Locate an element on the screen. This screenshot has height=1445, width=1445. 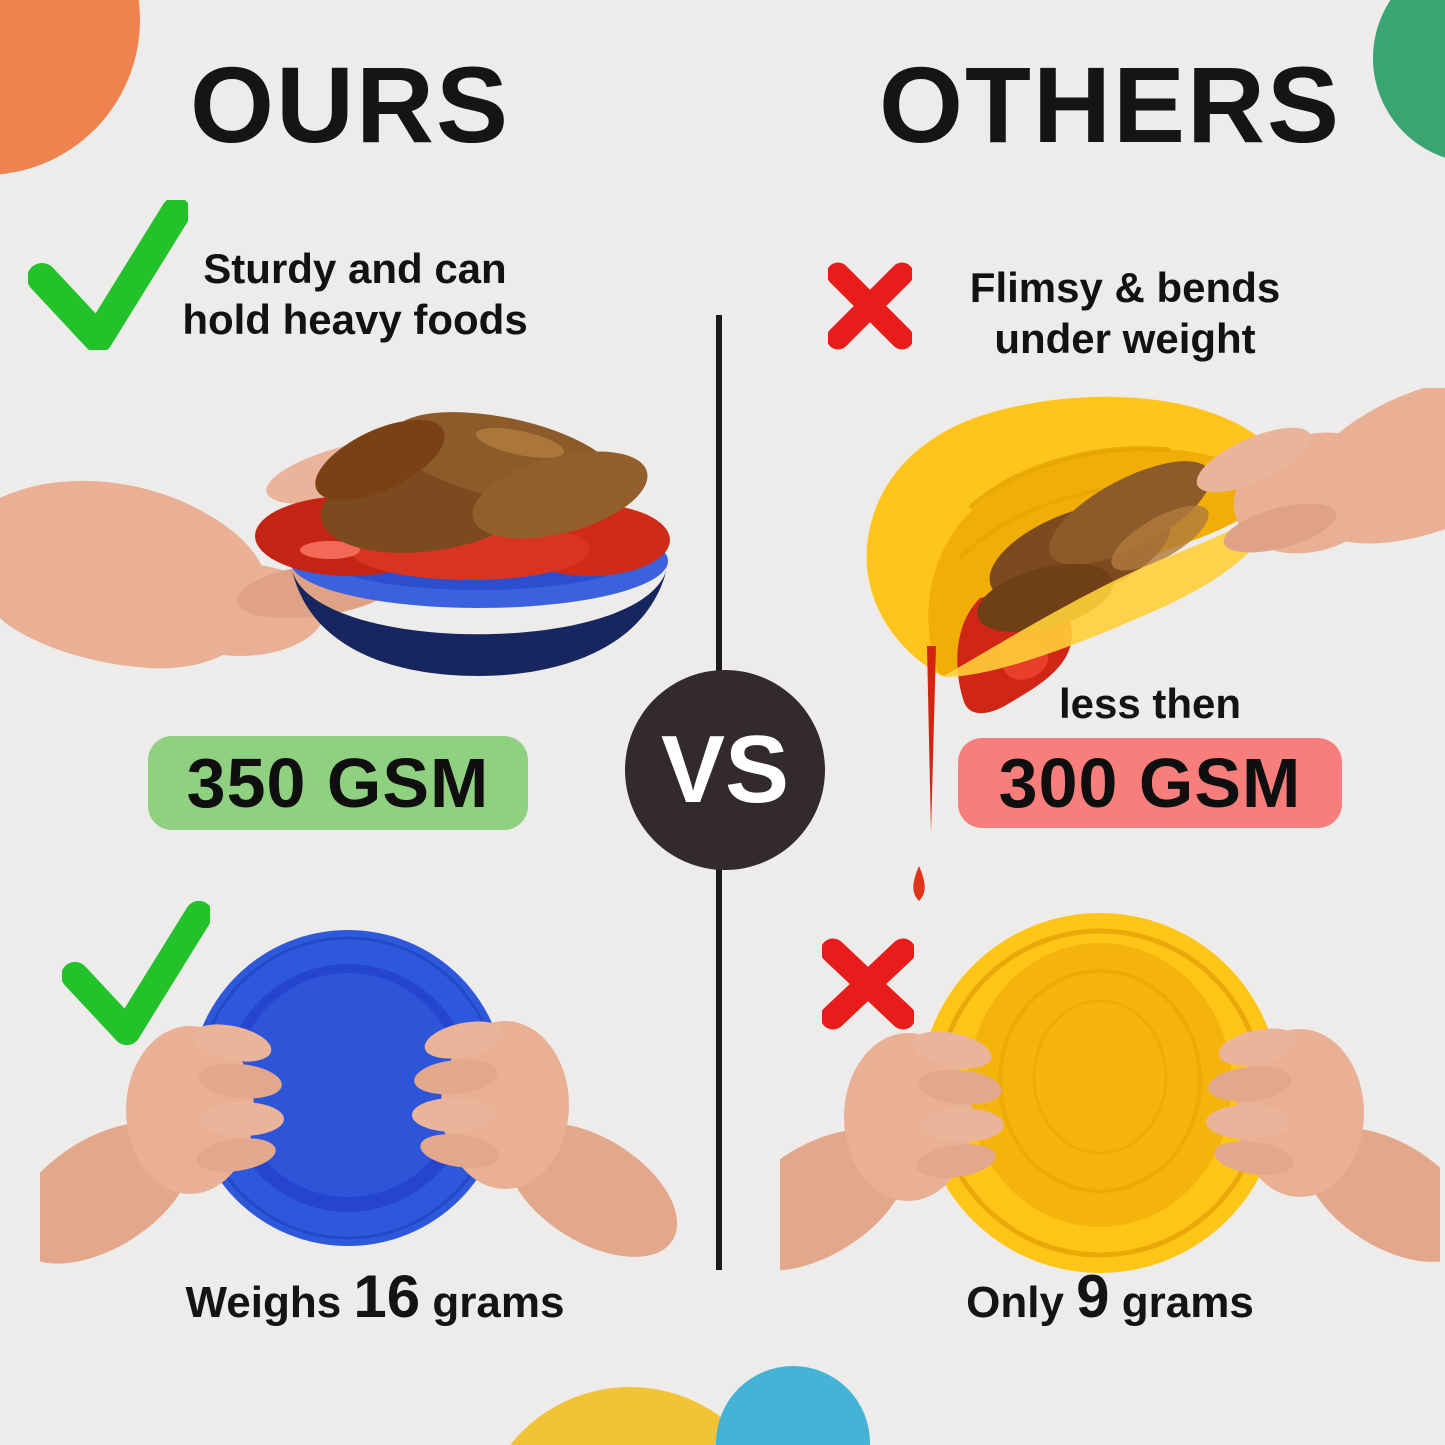
ours-feature-line2: hold heavy foods is located at coordinates (355, 319).